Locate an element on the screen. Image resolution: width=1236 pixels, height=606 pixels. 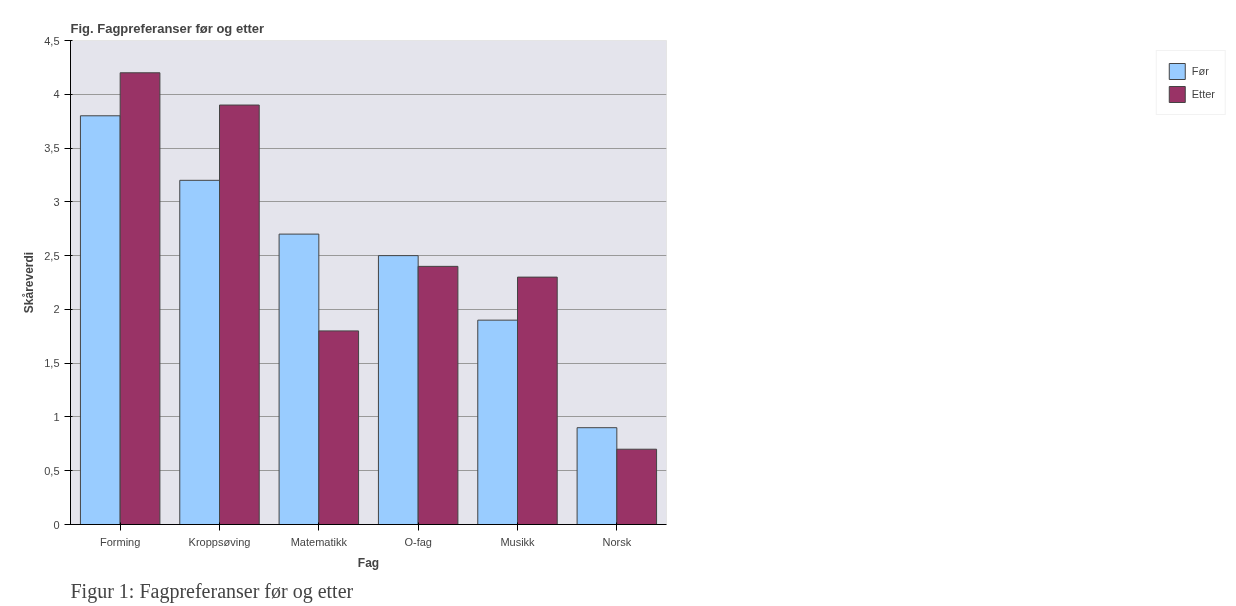
x-tick-label: Kroppsøving is located at coordinates (219, 541).